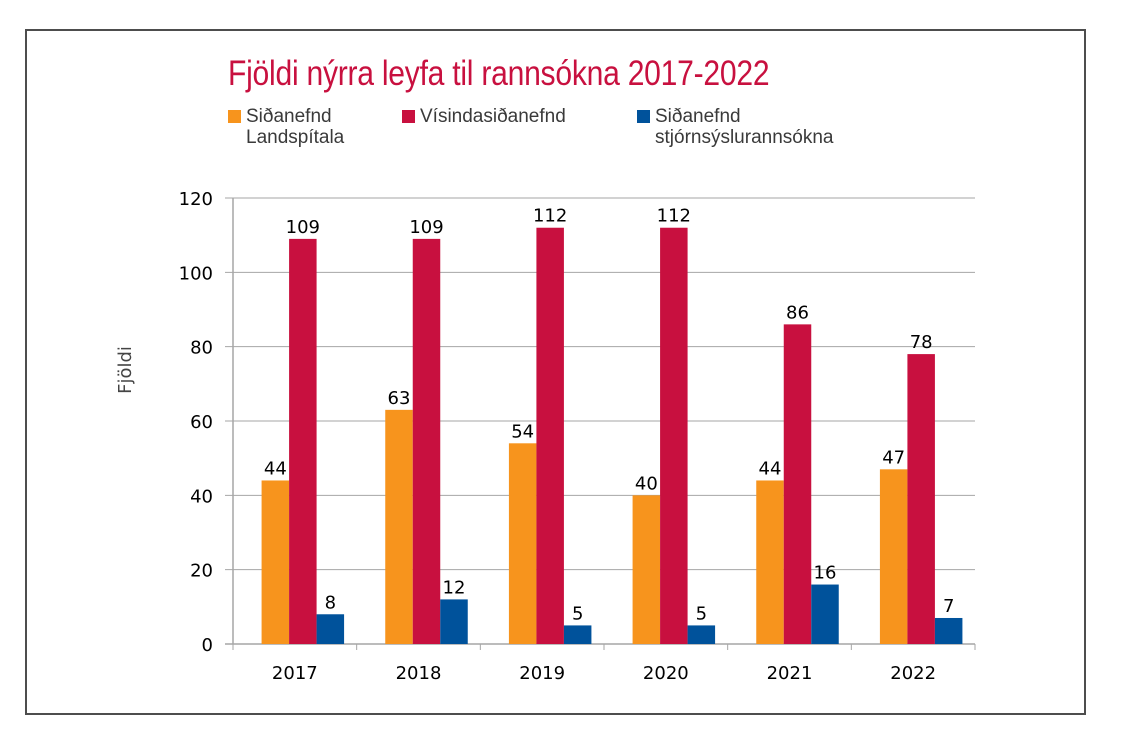 Image resolution: width=1122 pixels, height=744 pixels. I want to click on y-axis-label: Fjöldi, so click(125, 370).